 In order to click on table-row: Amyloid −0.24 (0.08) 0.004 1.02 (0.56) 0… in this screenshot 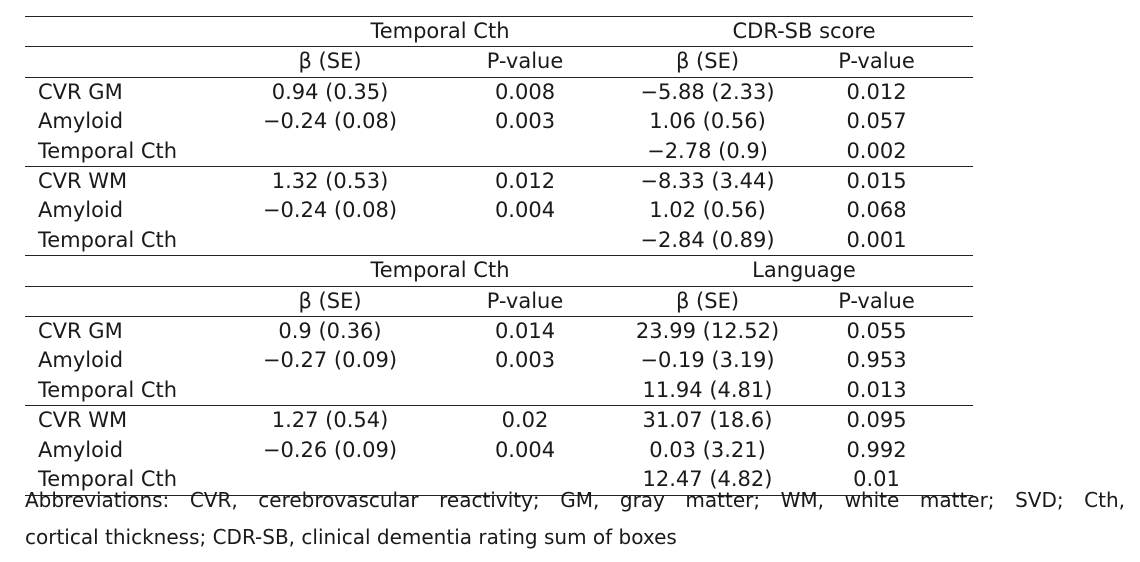, I will do `click(499, 210)`.